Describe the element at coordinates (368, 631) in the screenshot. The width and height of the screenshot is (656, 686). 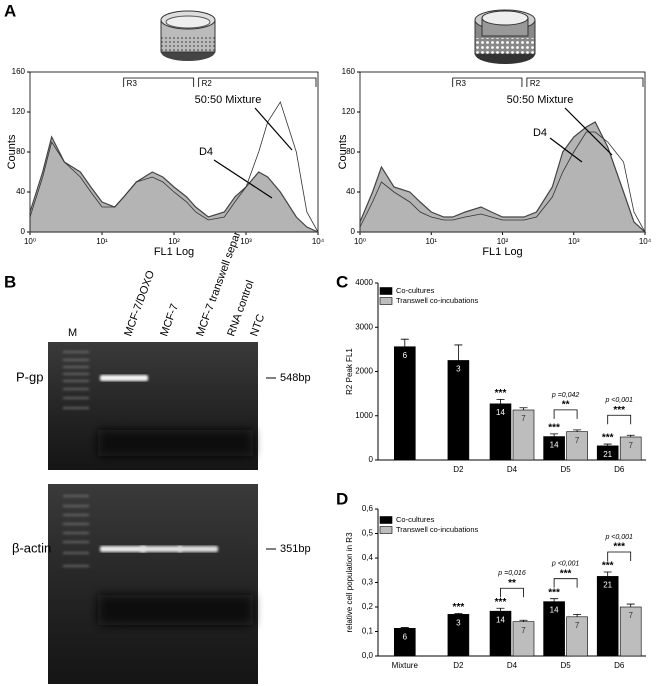
I see `y-tick-label: 0,1` at that location.